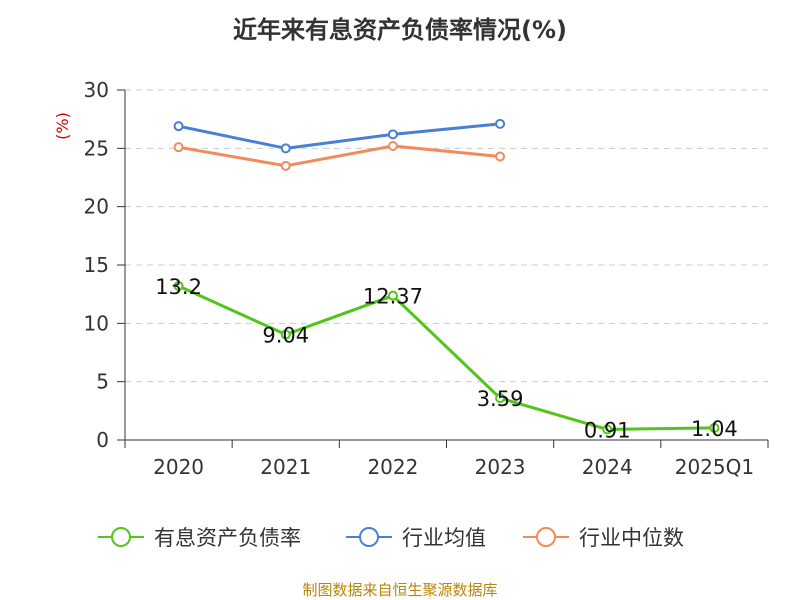 This screenshot has width=800, height=600. What do you see at coordinates (102, 382) in the screenshot?
I see `y-tick-label: 5` at bounding box center [102, 382].